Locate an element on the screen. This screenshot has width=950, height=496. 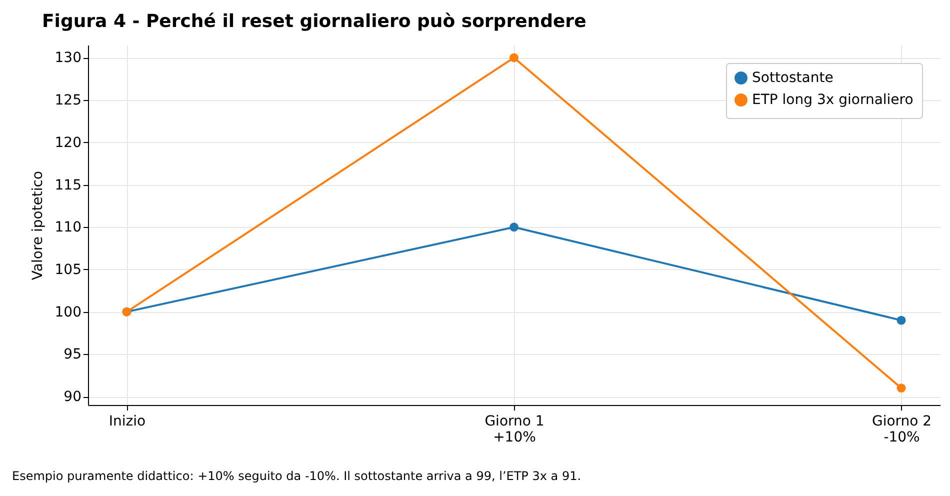
y-tick-label: 125 is located at coordinates (68, 100).